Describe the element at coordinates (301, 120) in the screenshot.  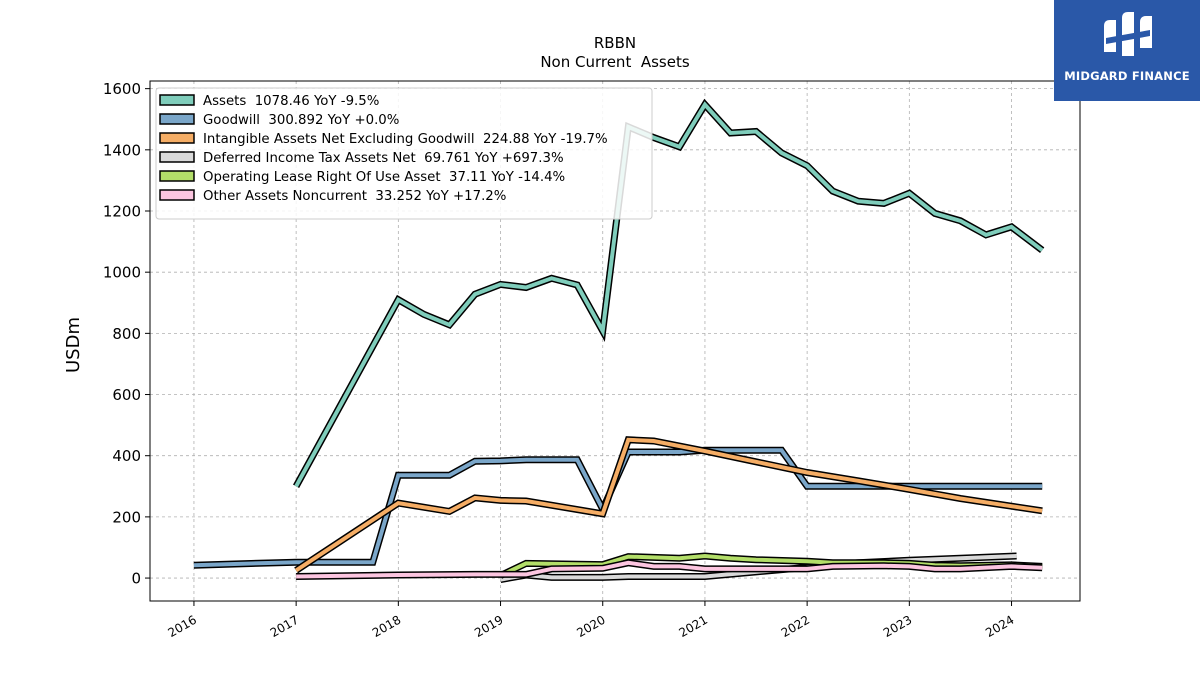
I see `legend-label: Goodwill 300.892 YoY +0.0%` at that location.